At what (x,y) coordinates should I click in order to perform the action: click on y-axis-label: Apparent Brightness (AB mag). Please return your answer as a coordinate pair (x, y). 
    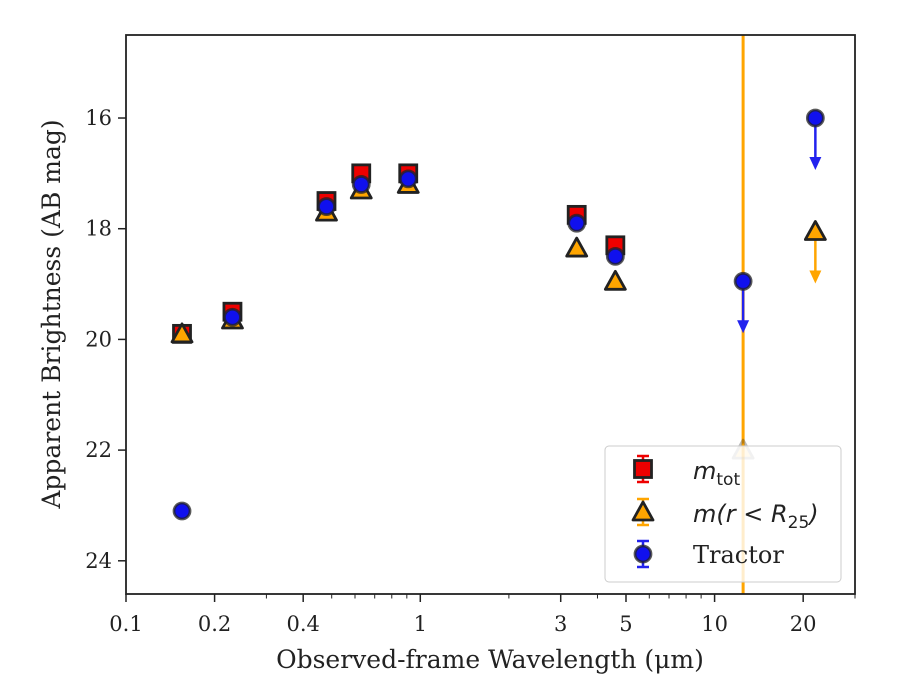
    Looking at the image, I should click on (51, 314).